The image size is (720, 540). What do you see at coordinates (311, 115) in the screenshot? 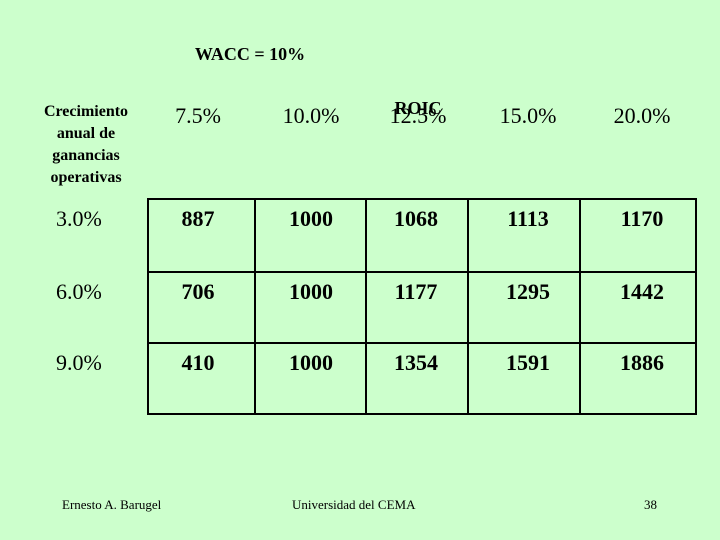
I see `column-header: 10.0%` at bounding box center [311, 115].